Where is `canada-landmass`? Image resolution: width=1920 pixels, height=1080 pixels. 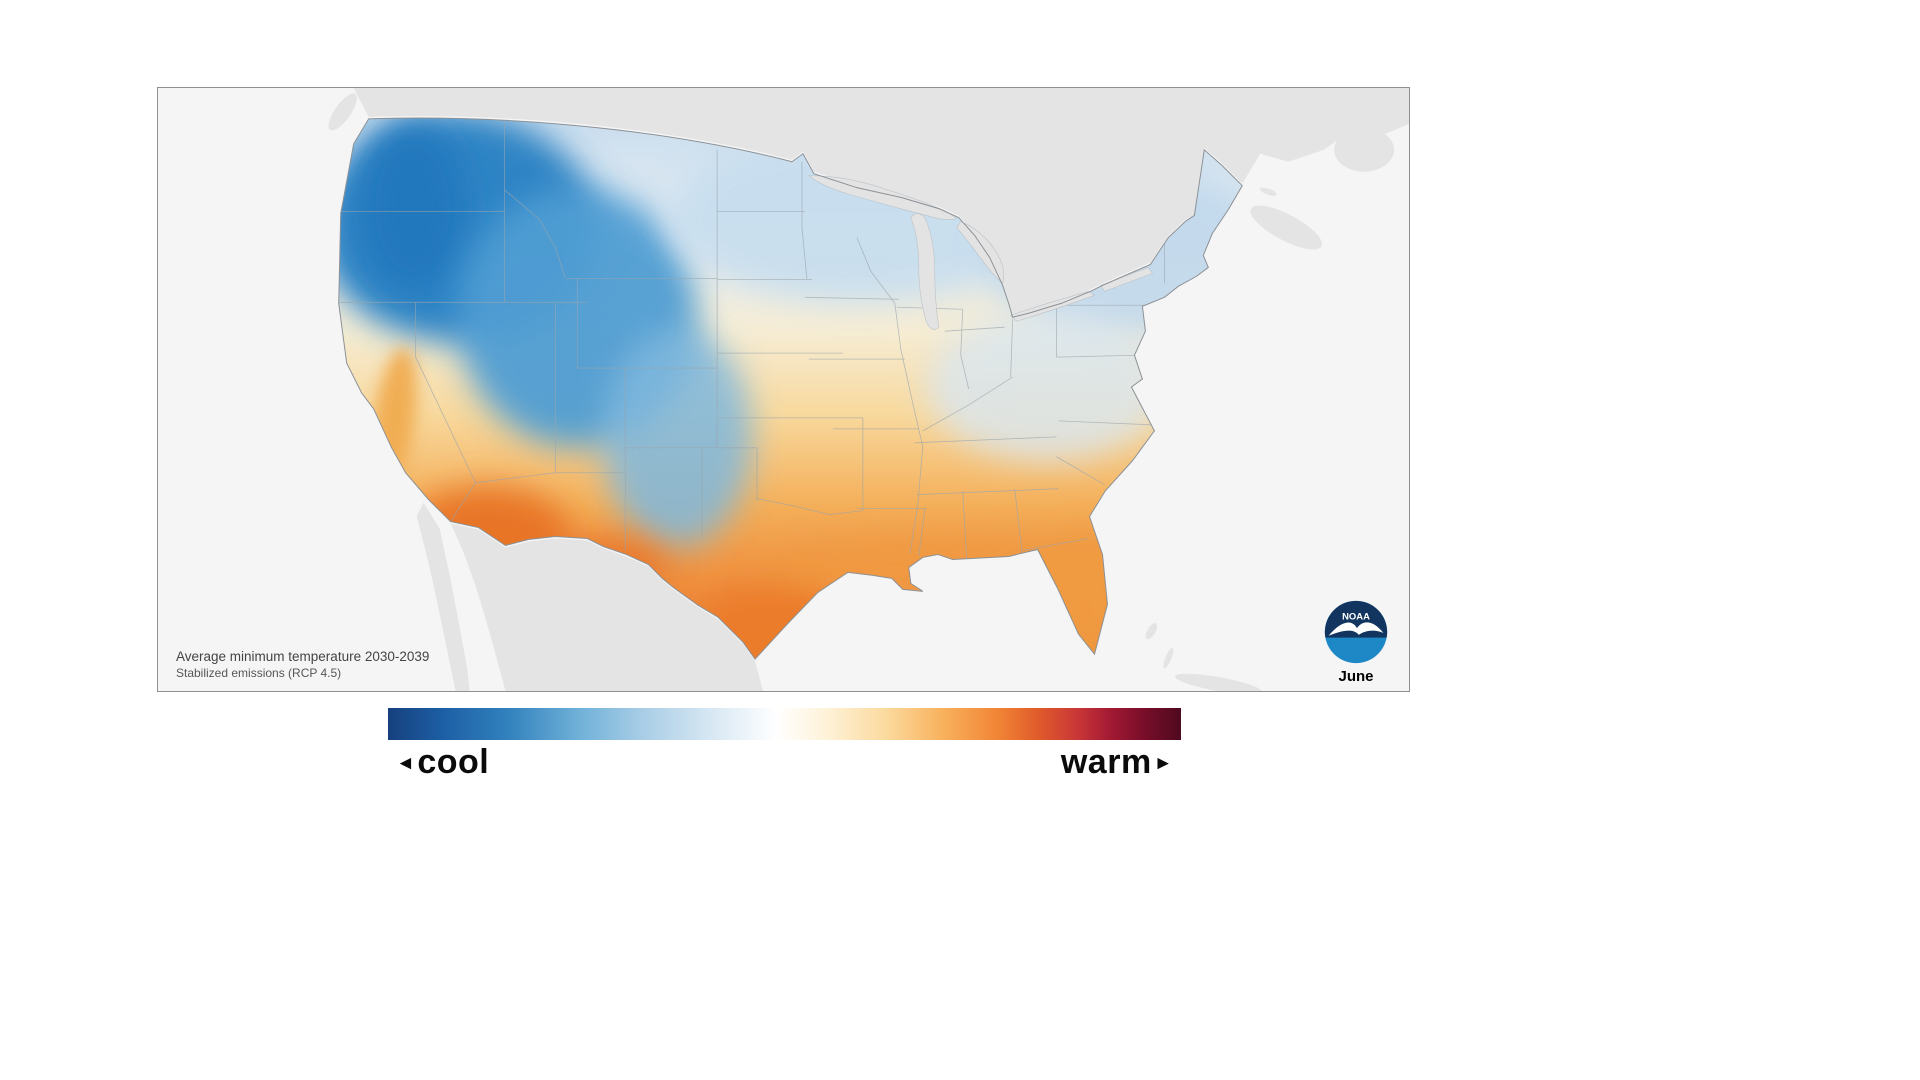 canada-landmass is located at coordinates (868, 202).